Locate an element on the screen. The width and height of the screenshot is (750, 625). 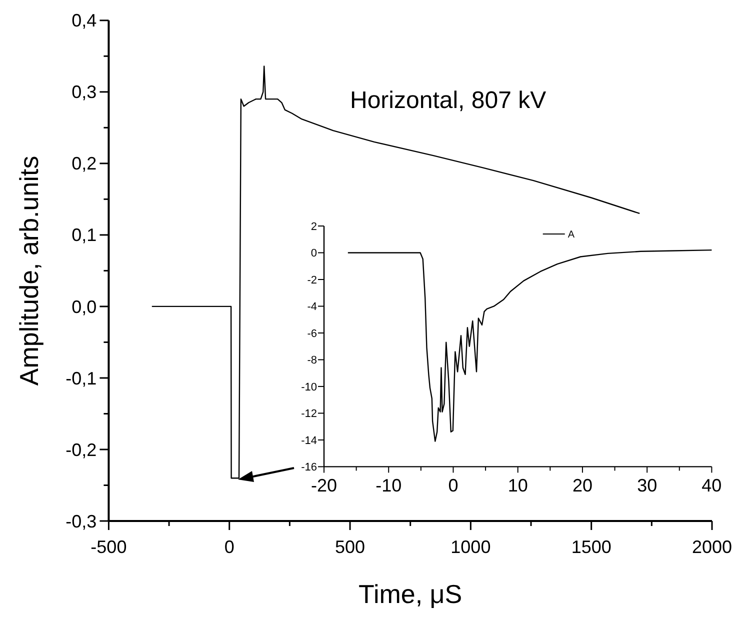
y-tick-label: -0,3 is located at coordinates (81, 521).